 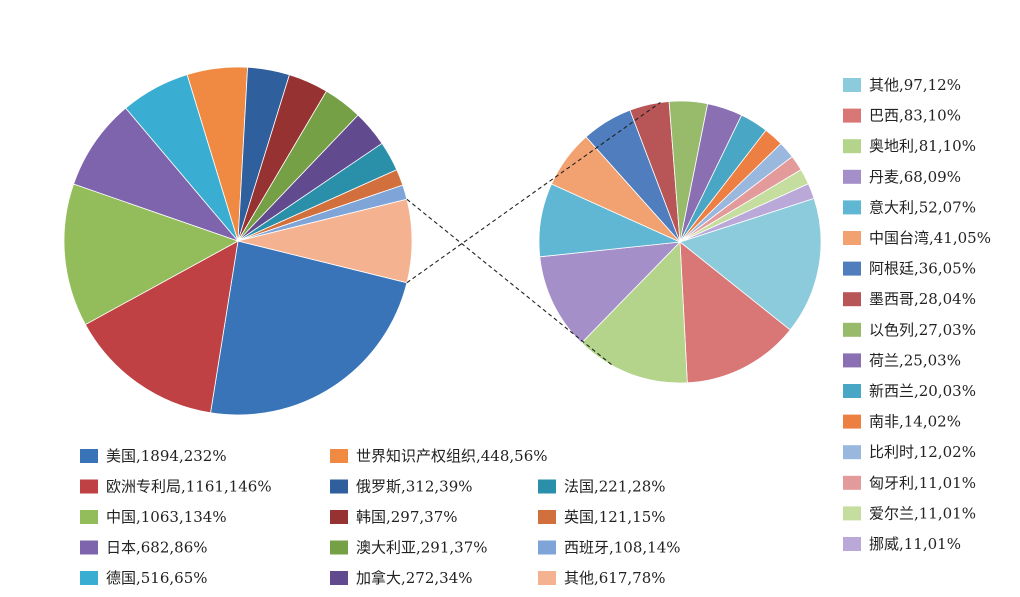 What do you see at coordinates (510, 282) in the screenshot?
I see `connector-bottom` at bounding box center [510, 282].